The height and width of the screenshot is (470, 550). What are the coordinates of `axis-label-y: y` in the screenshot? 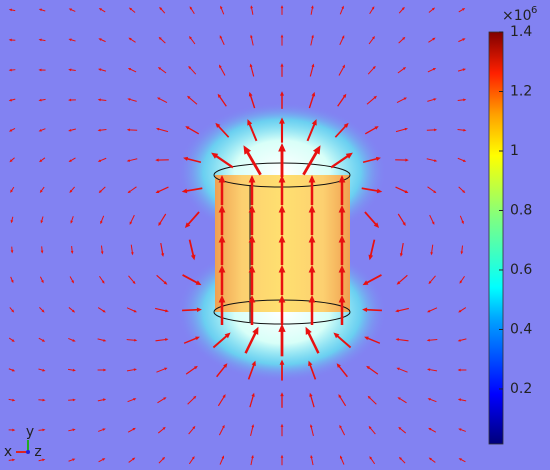 It's located at (30, 432).